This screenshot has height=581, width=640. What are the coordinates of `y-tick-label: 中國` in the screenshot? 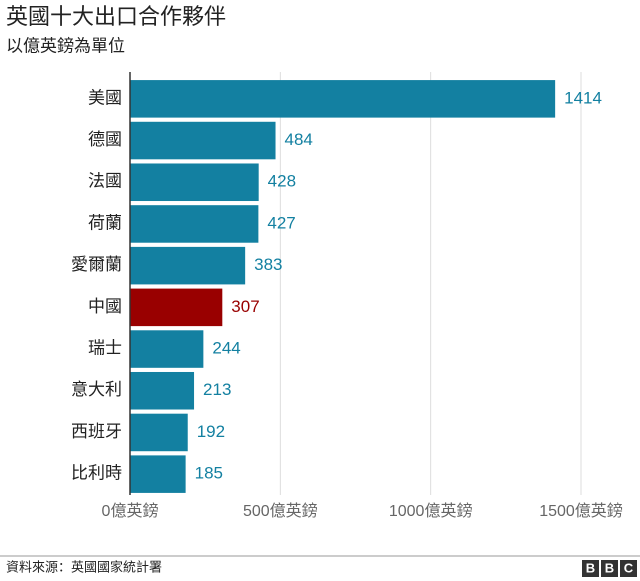 It's located at (105, 306).